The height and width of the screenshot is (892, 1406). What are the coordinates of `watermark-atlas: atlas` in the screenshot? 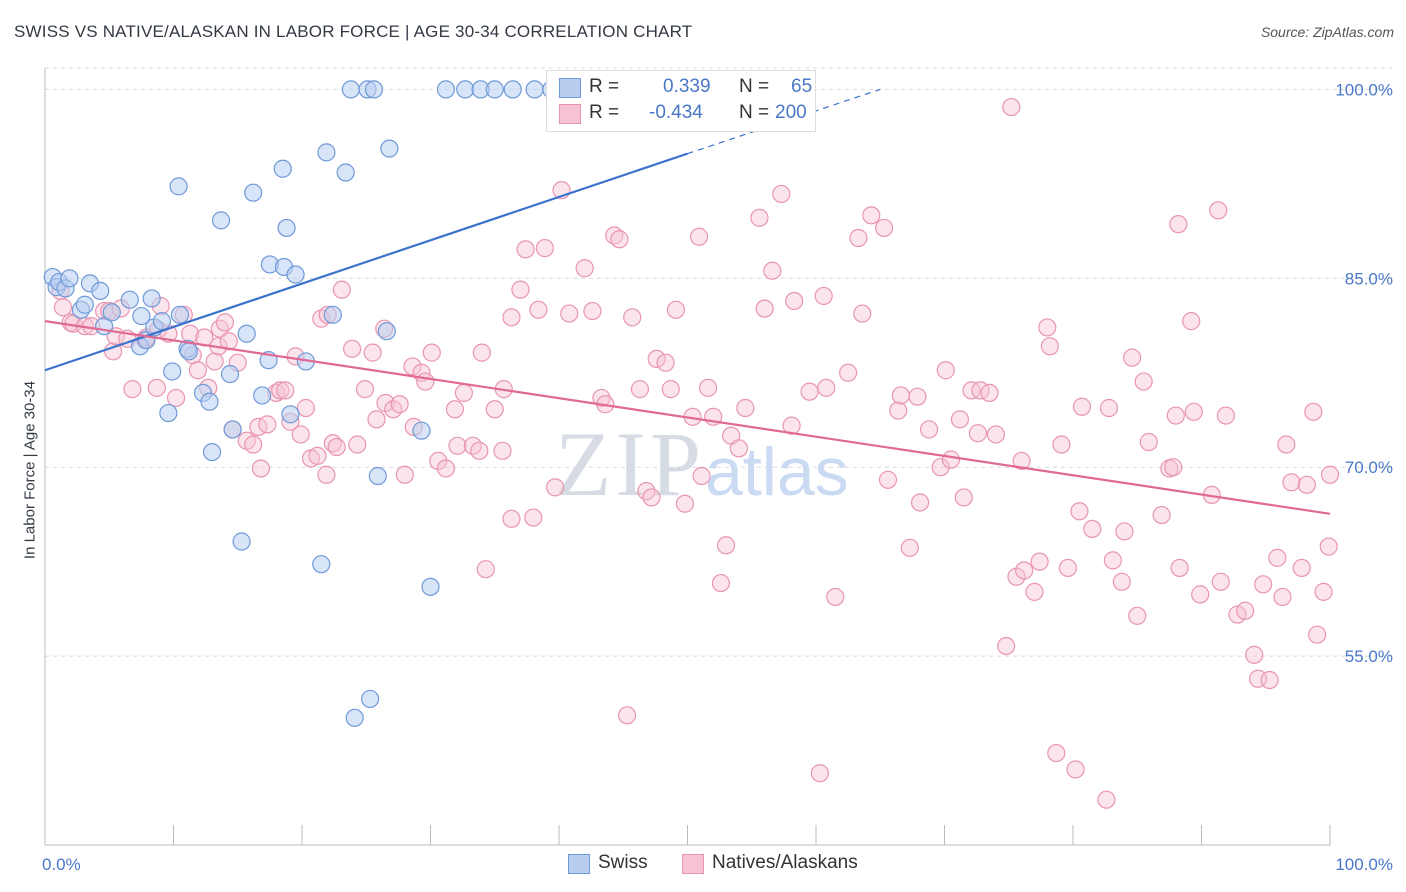 It's located at (777, 472).